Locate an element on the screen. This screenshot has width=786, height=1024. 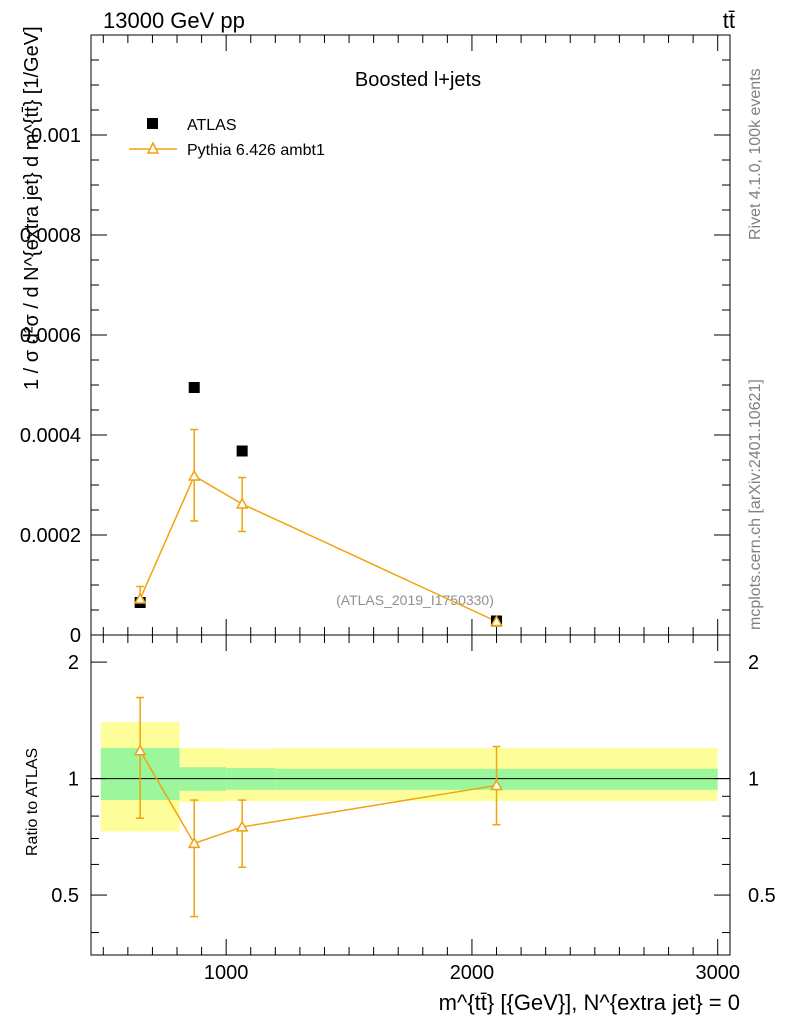
atlas-uncertainty-bands is located at coordinates (409, 777).